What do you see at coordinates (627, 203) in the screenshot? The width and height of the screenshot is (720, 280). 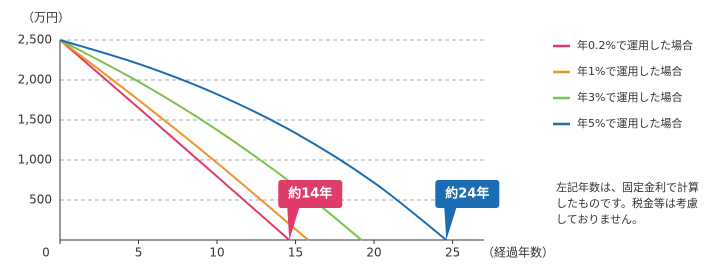 I see `note-line: したものです。税金等は考慮` at bounding box center [627, 203].